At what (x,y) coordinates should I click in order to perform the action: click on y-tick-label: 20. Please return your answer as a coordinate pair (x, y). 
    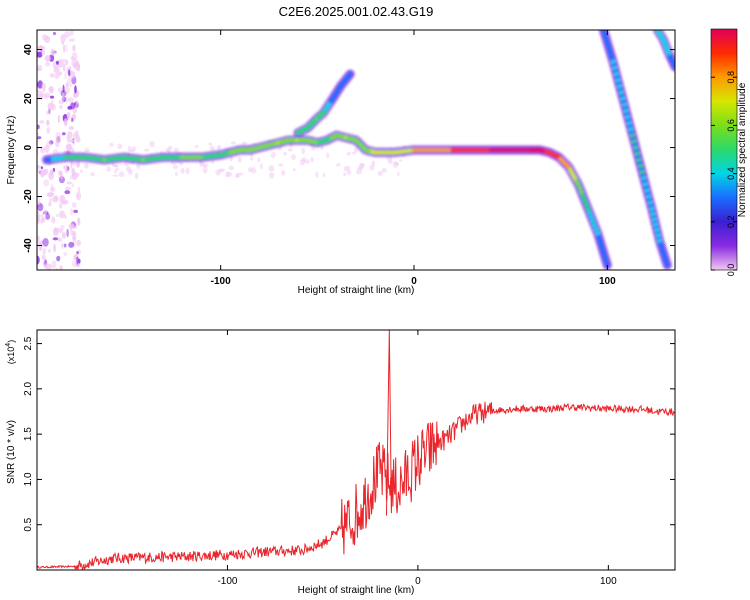
    Looking at the image, I should click on (28, 99).